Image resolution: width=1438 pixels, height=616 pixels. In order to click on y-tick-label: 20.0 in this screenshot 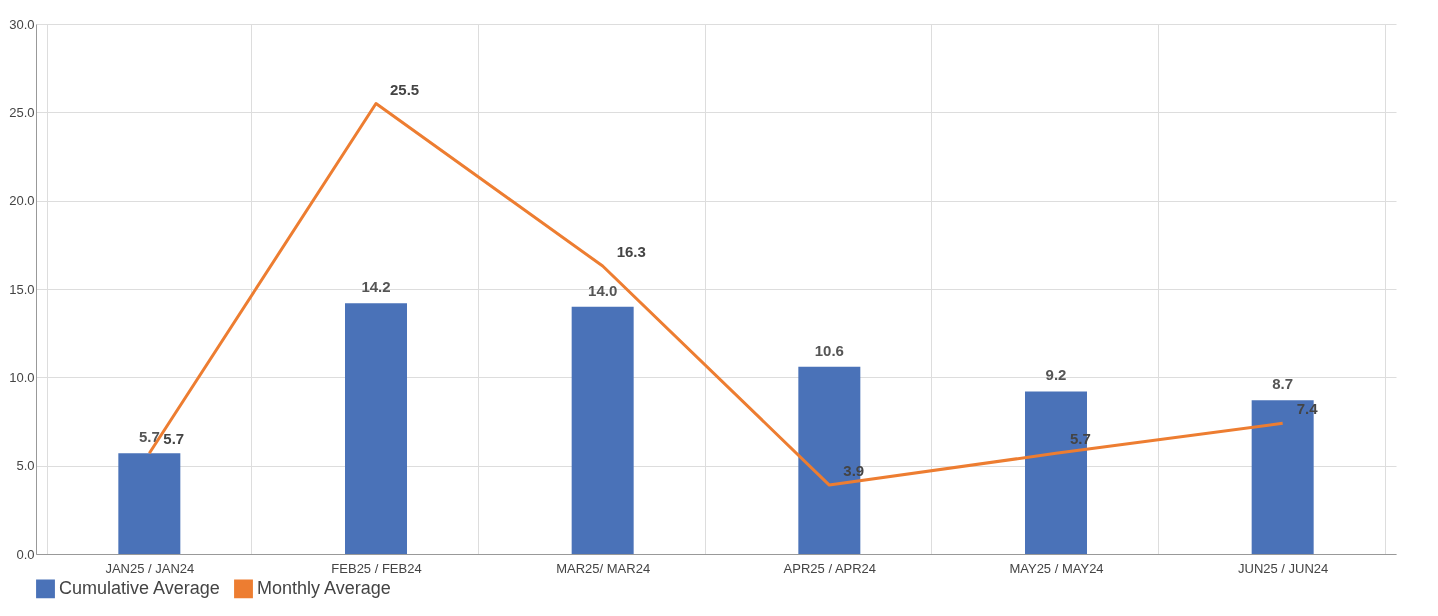, I will do `click(22, 201)`.